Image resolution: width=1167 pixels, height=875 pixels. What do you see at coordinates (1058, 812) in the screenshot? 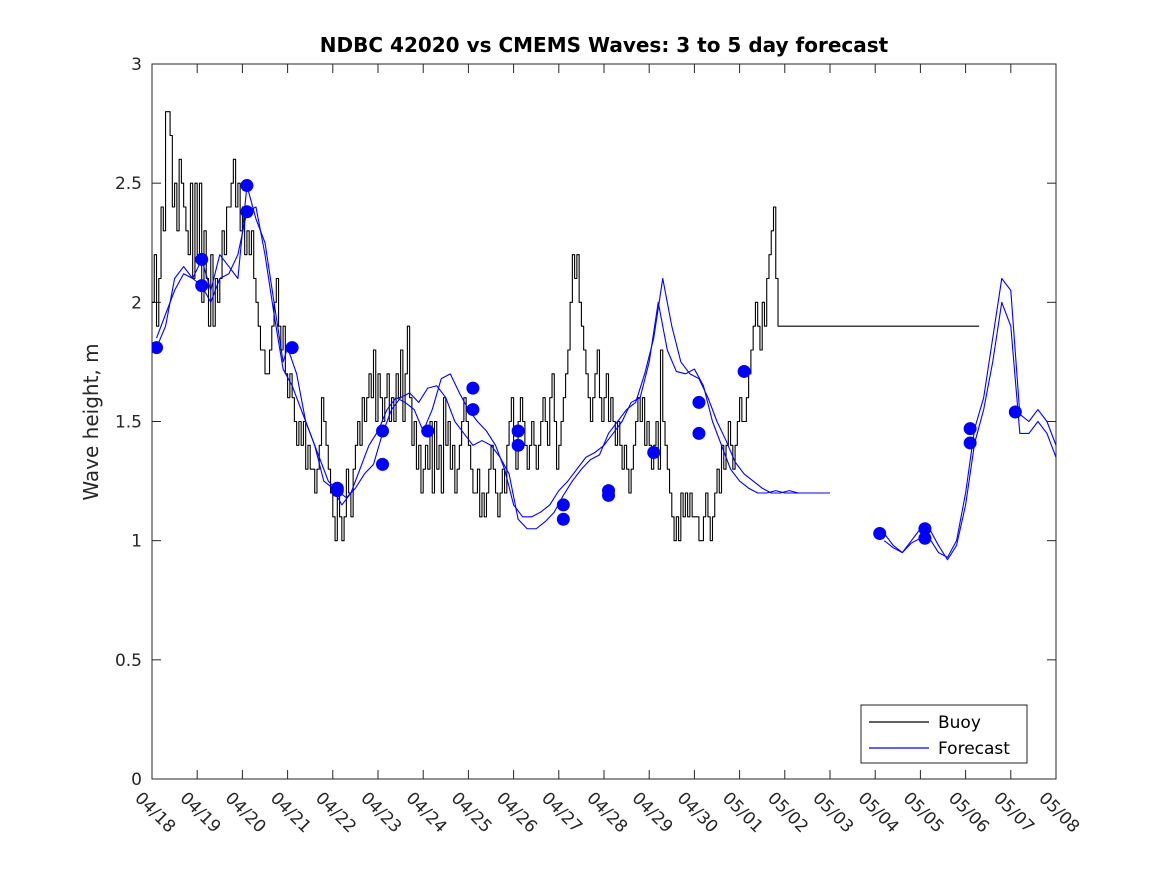
I see `x-tick-label: 05/08` at bounding box center [1058, 812].